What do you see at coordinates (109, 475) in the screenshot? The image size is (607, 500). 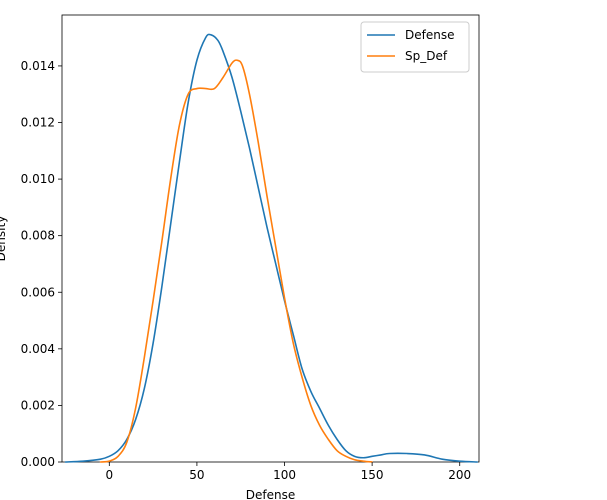 I see `x-tick-label: 0` at bounding box center [109, 475].